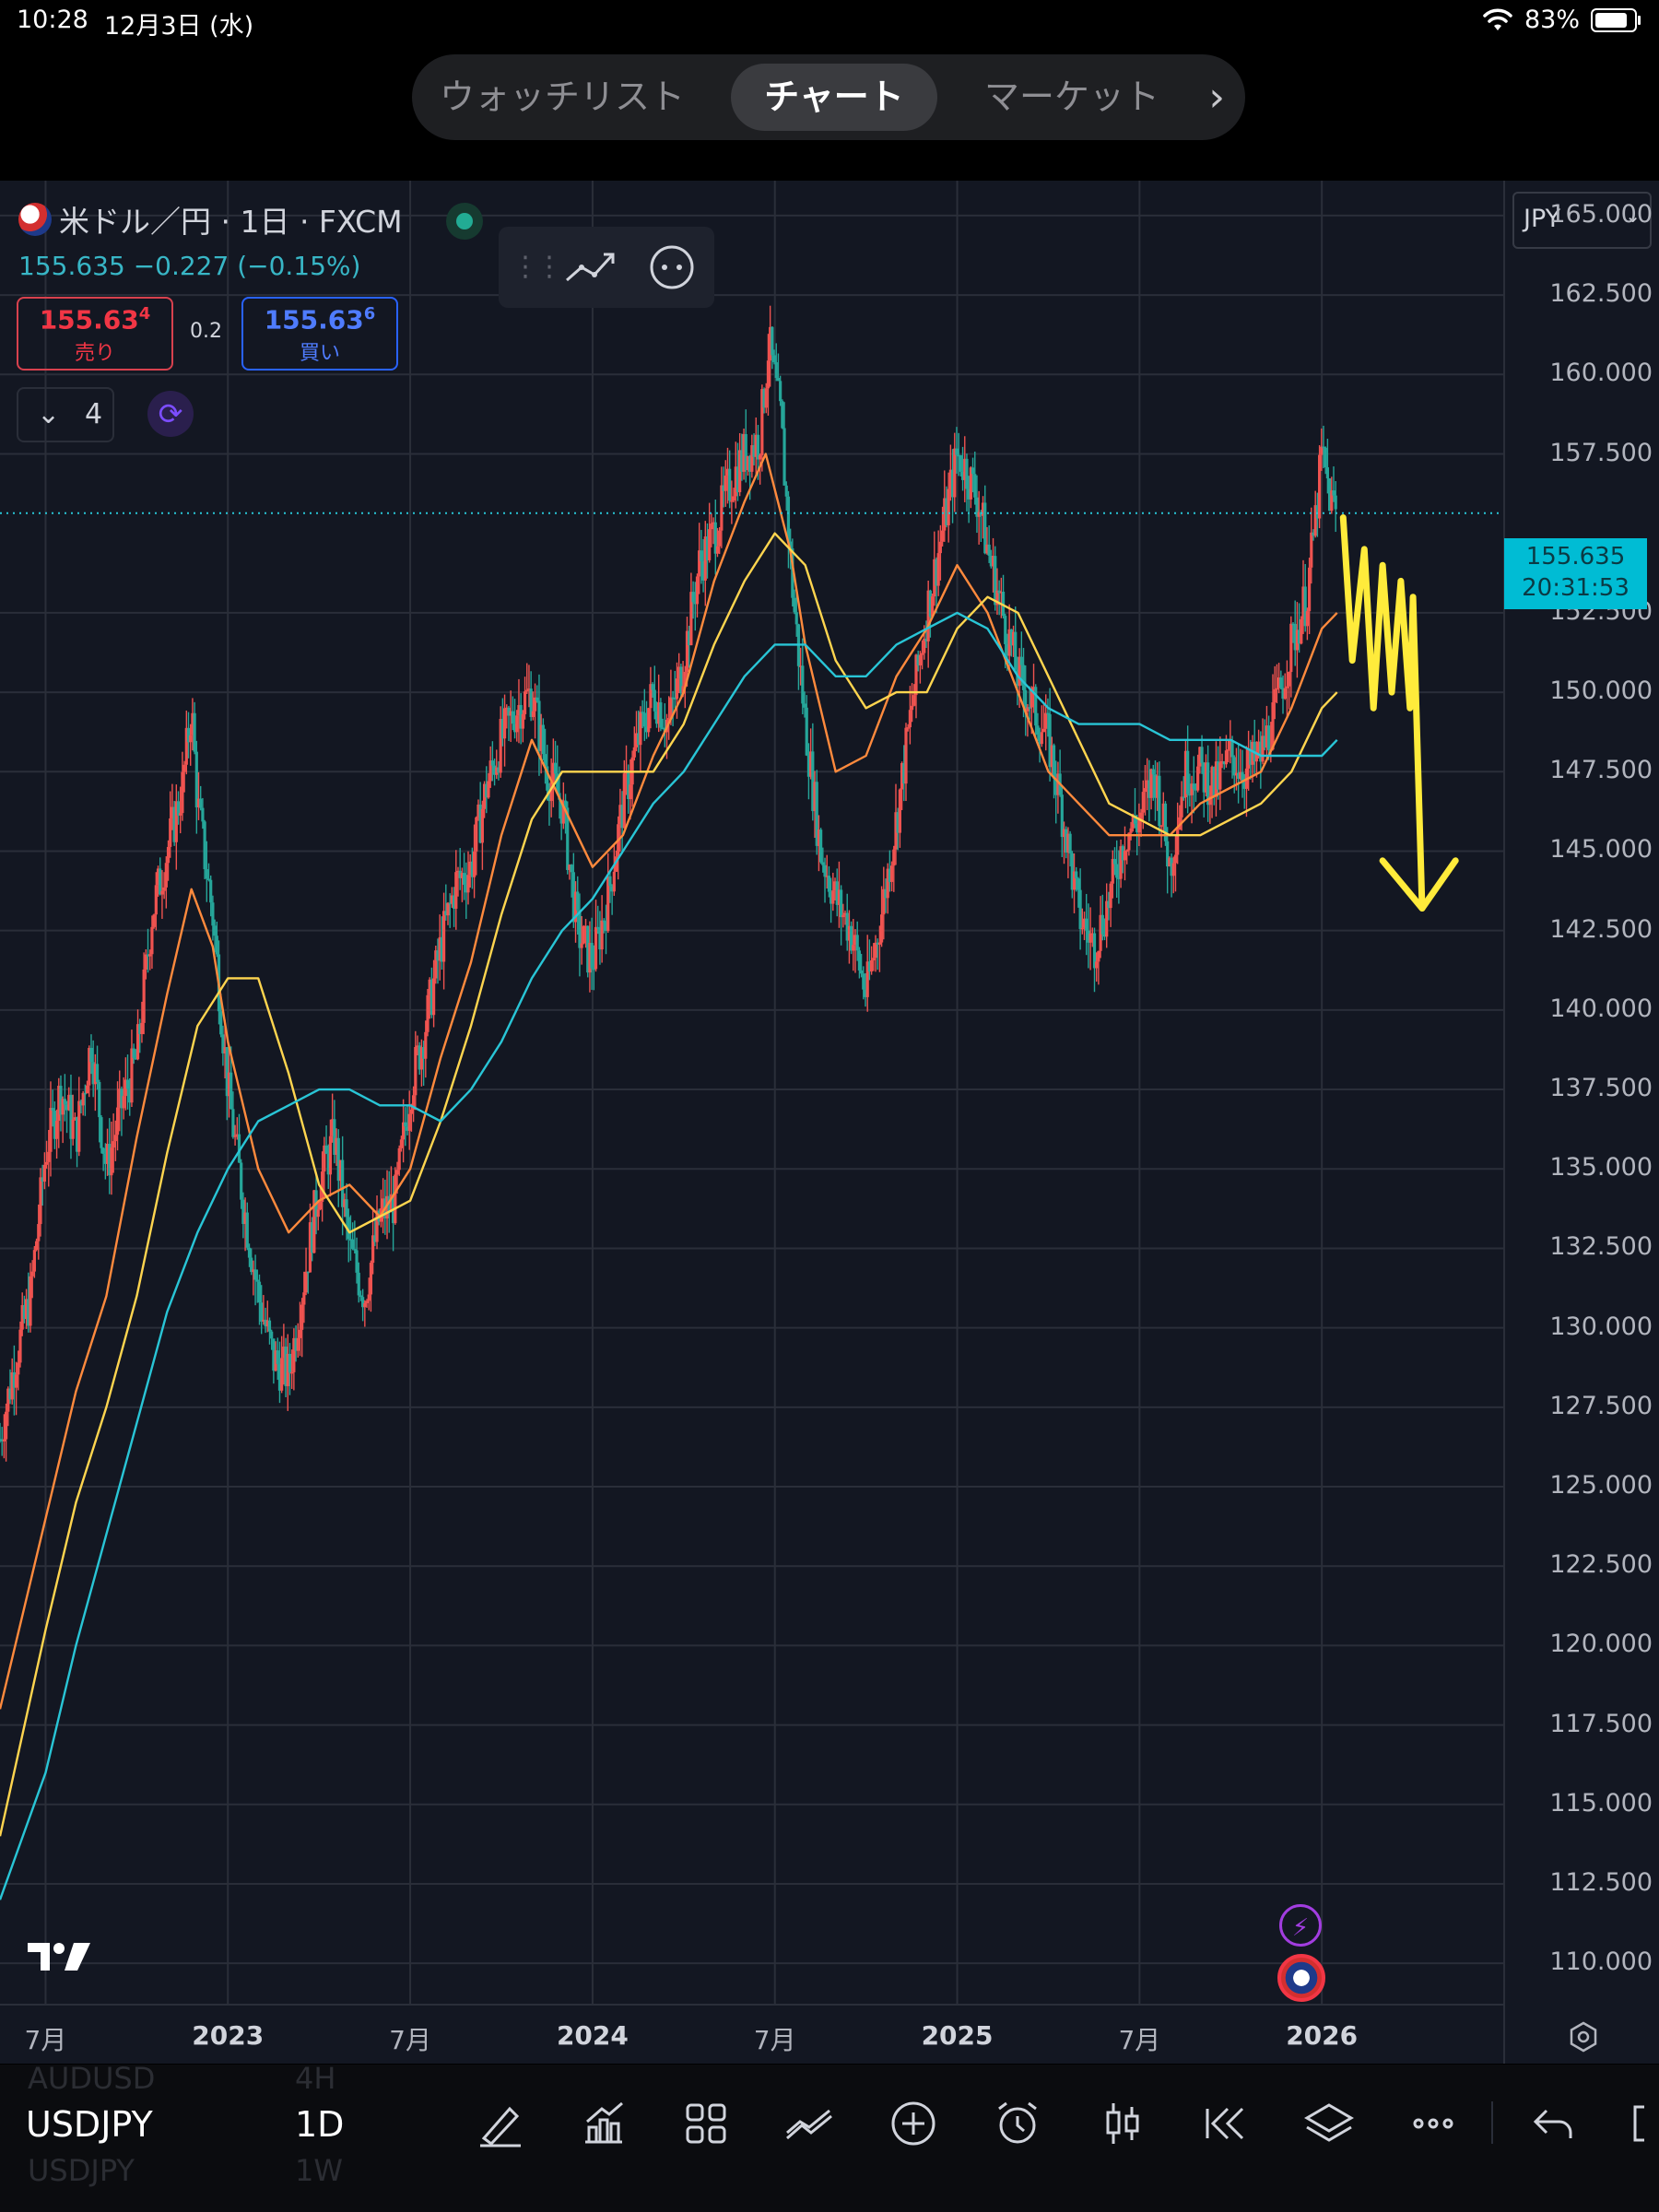  Describe the element at coordinates (1226, 2123) in the screenshot. I see `replay-icon` at that location.